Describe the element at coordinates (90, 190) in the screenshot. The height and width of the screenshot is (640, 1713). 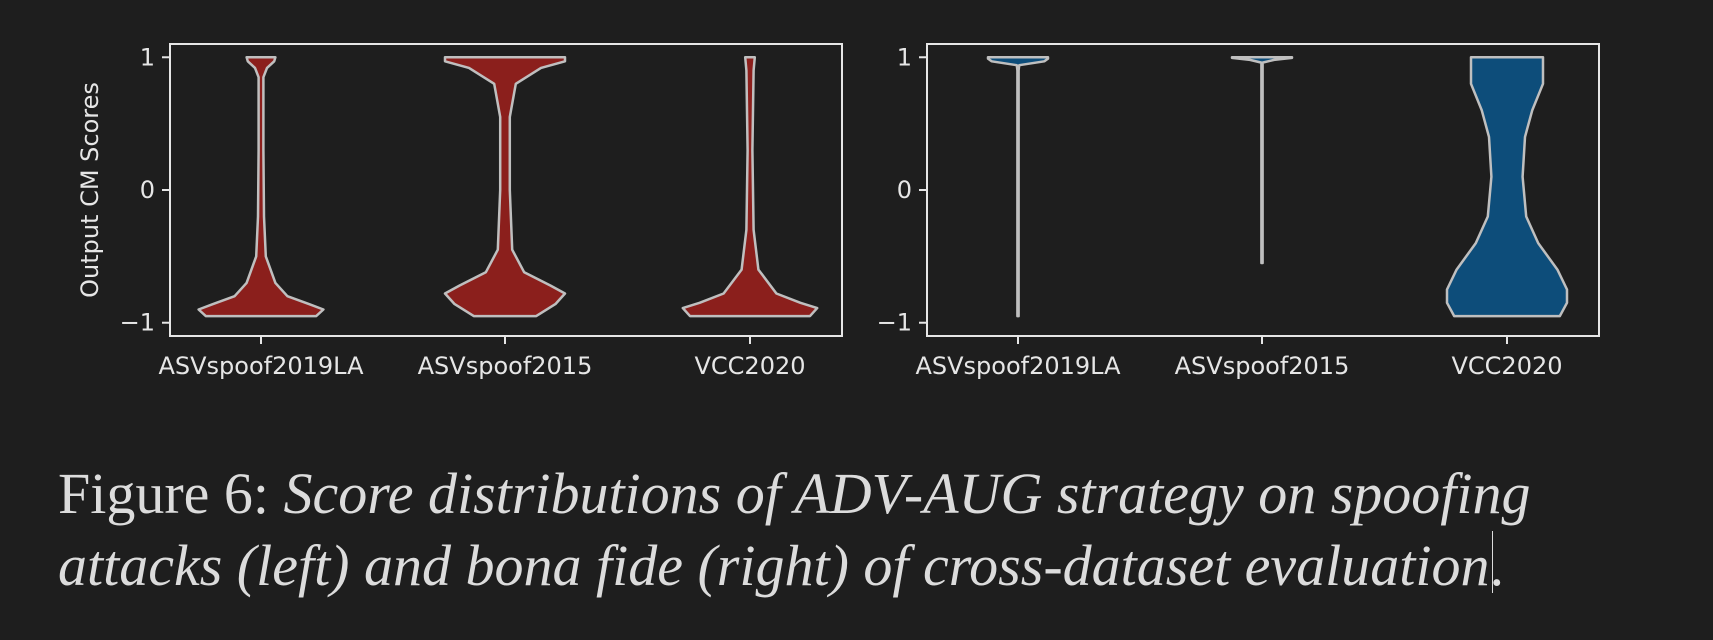
I see `y-axis-label: Output CM Scores` at that location.